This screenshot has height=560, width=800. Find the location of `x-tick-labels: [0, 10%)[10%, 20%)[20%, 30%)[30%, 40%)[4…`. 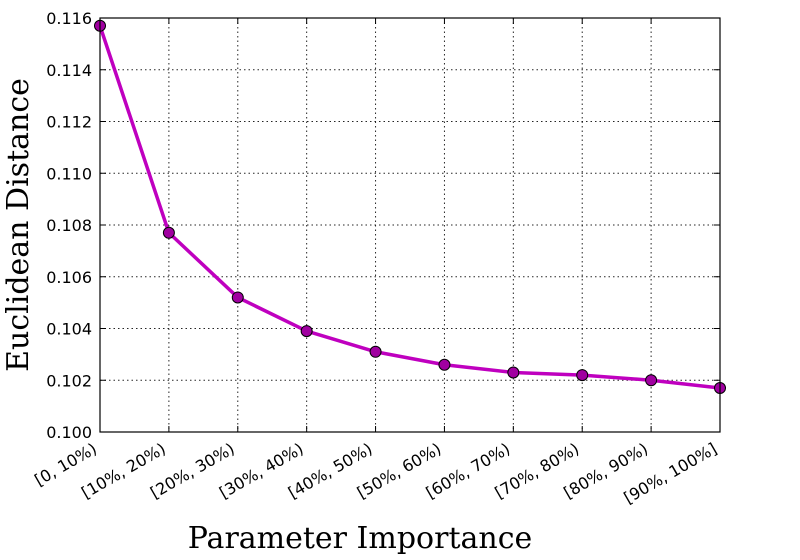

x-tick-labels: [0, 10%)[10%, 20%)[20%, 30%)[30%, 40%)[4… is located at coordinates (375, 473).